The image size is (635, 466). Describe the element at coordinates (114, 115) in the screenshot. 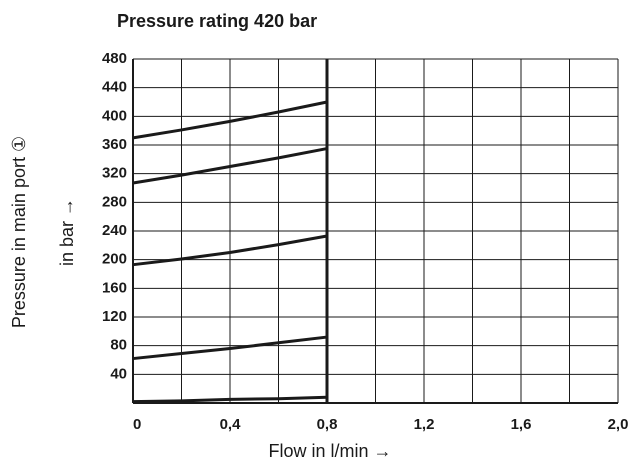

I see `y-tick-label: 400` at that location.